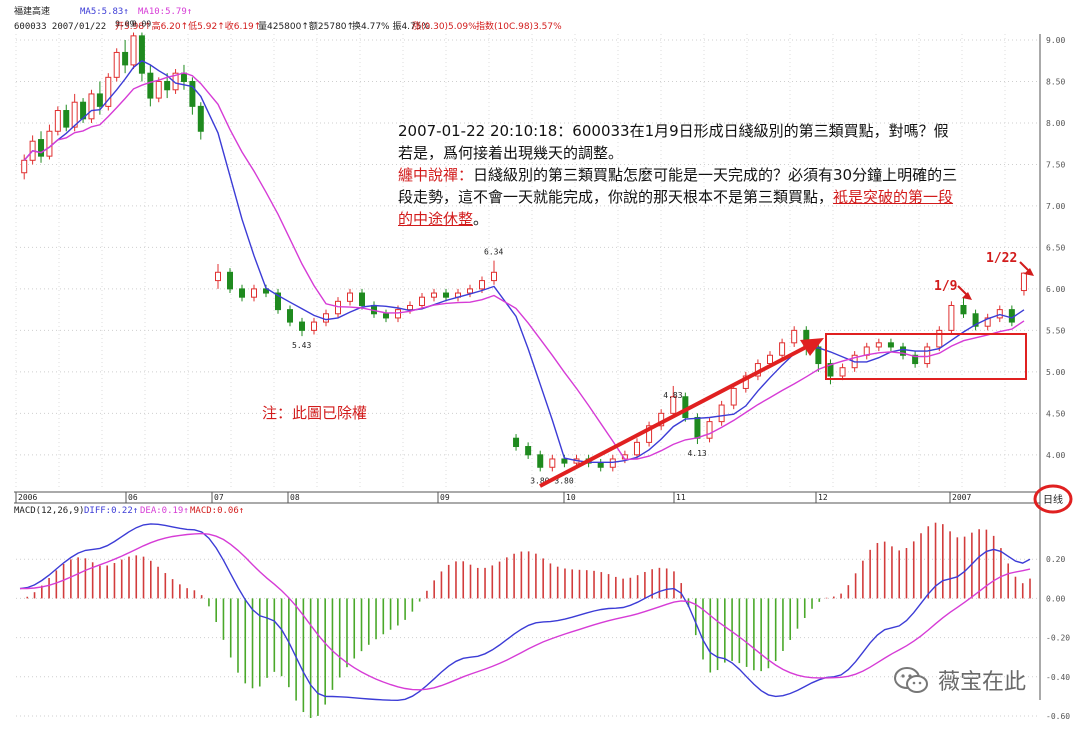  Describe the element at coordinates (1055, 559) in the screenshot. I see `macd-tick: 0.20` at that location.